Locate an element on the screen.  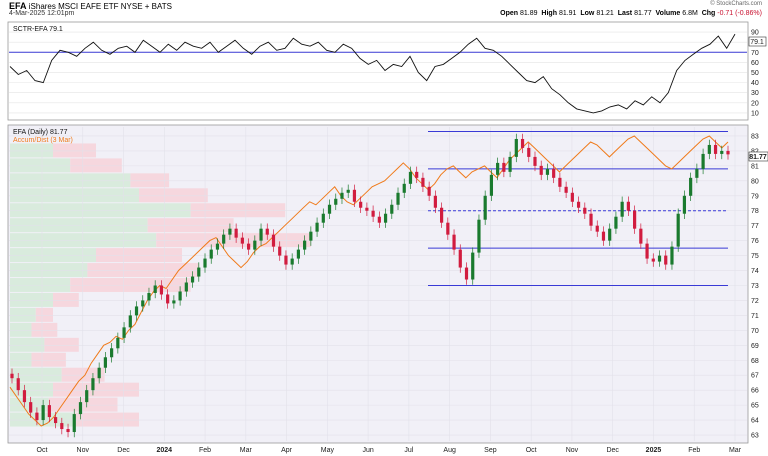
price-tick-label: 63 is located at coordinates (755, 436).